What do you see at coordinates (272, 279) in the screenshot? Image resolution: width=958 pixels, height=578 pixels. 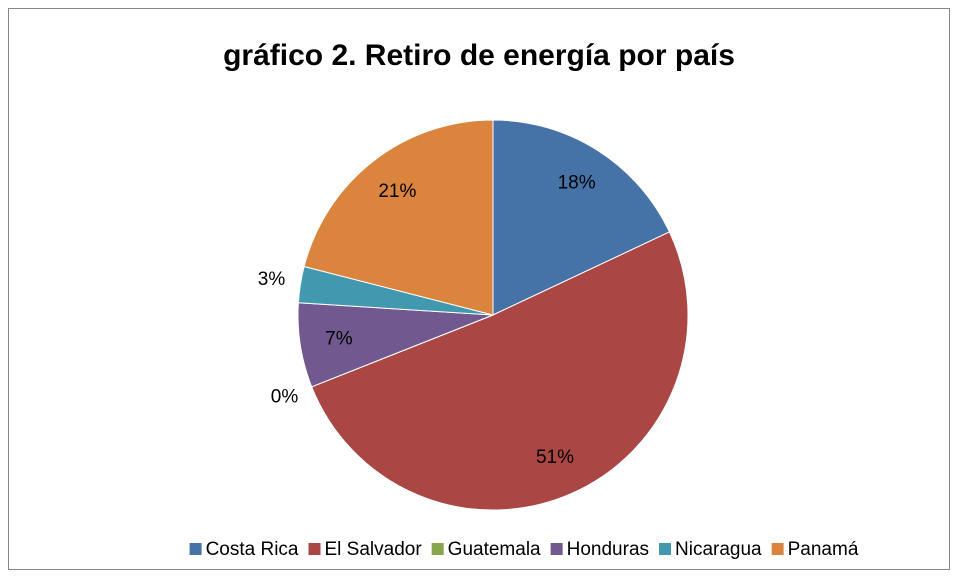 I see `data-label: 3%` at bounding box center [272, 279].